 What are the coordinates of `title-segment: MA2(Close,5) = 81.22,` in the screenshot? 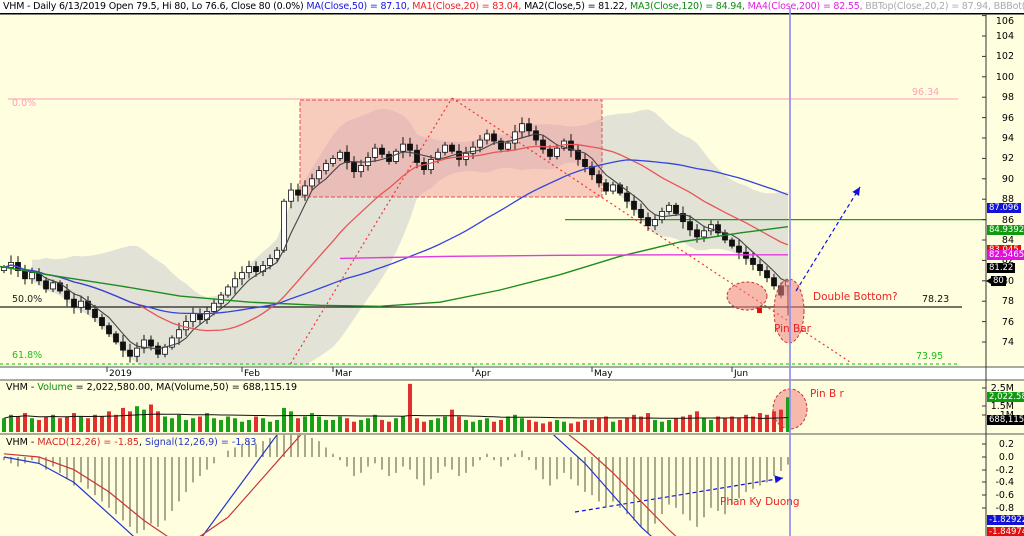 It's located at (577, 6).